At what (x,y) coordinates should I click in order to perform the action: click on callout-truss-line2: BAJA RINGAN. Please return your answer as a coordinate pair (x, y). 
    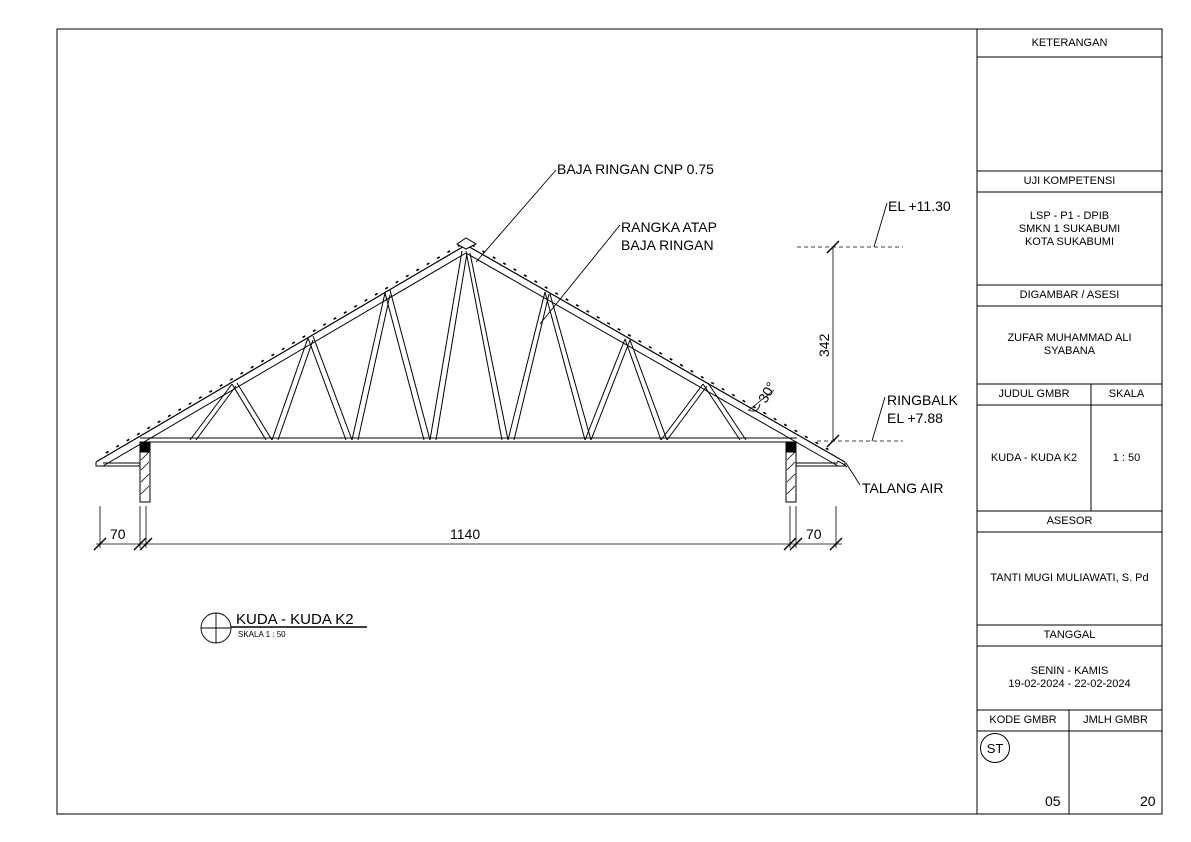
    Looking at the image, I should click on (667, 245).